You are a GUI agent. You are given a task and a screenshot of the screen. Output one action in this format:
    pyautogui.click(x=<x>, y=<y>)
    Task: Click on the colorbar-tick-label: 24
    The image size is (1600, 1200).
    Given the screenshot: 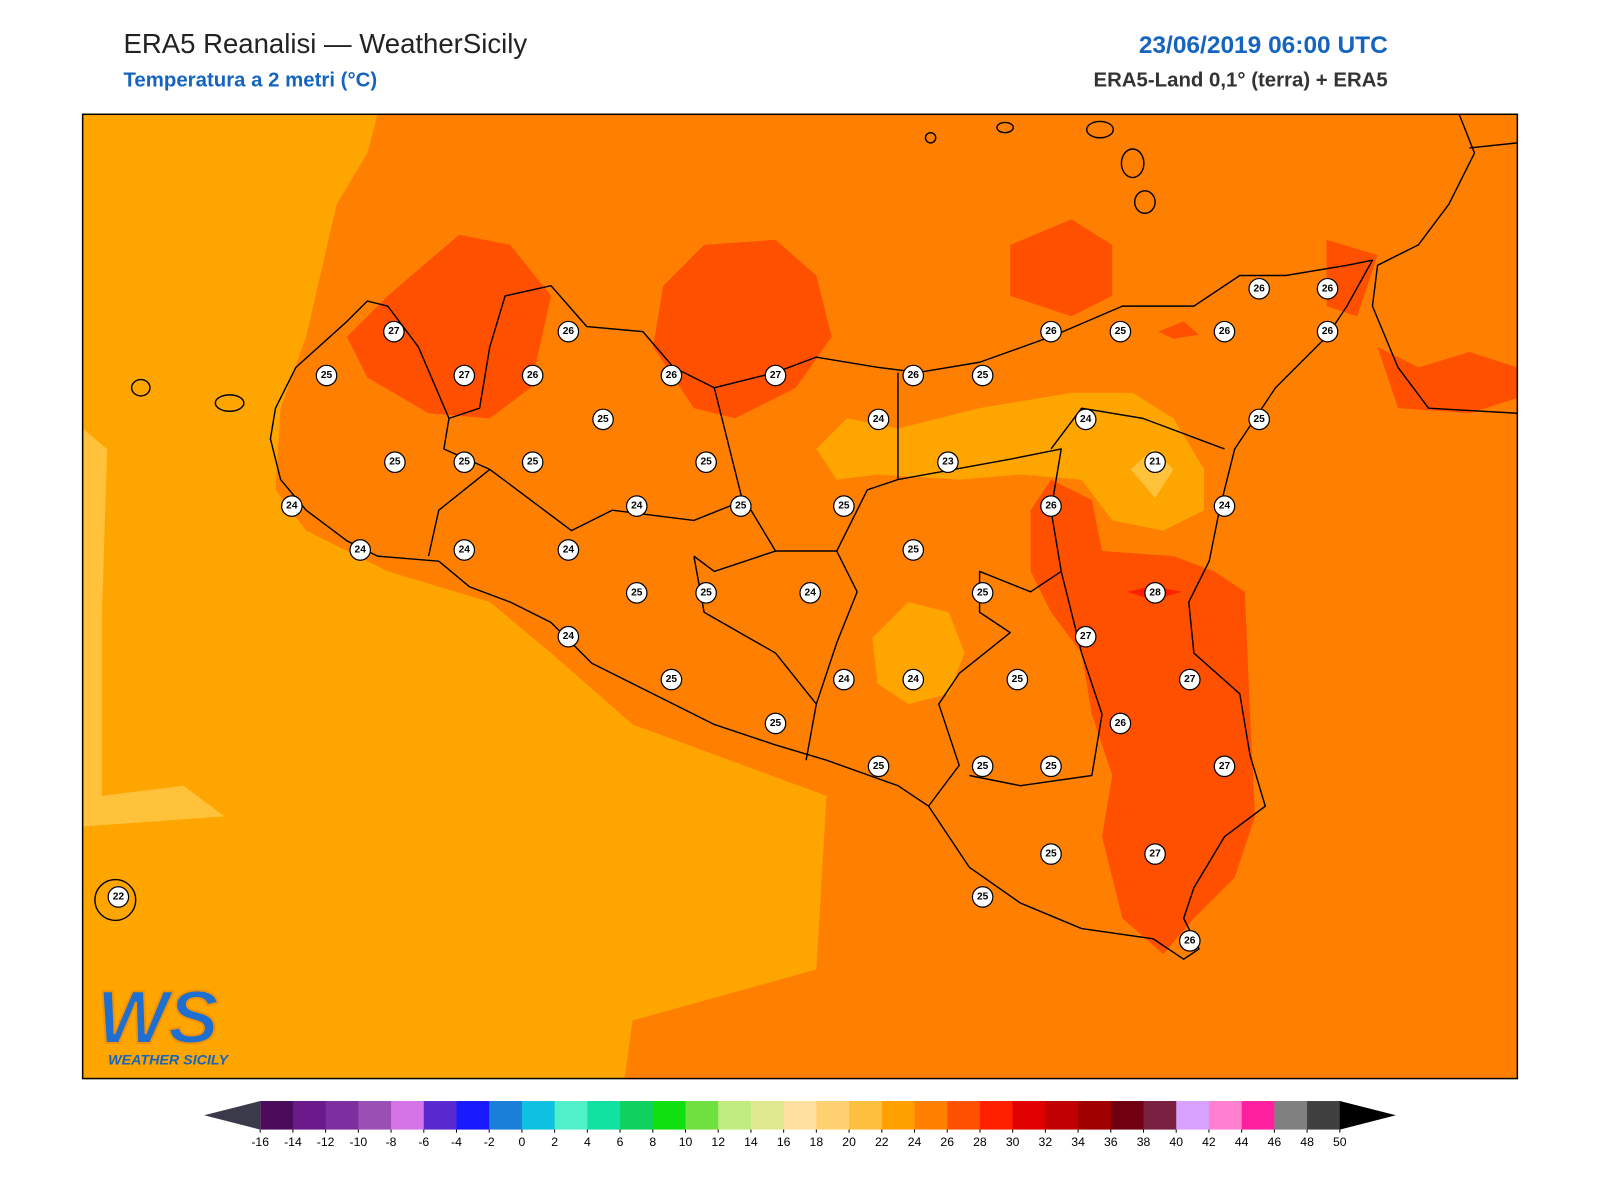 What is the action you would take?
    pyautogui.click(x=915, y=1142)
    